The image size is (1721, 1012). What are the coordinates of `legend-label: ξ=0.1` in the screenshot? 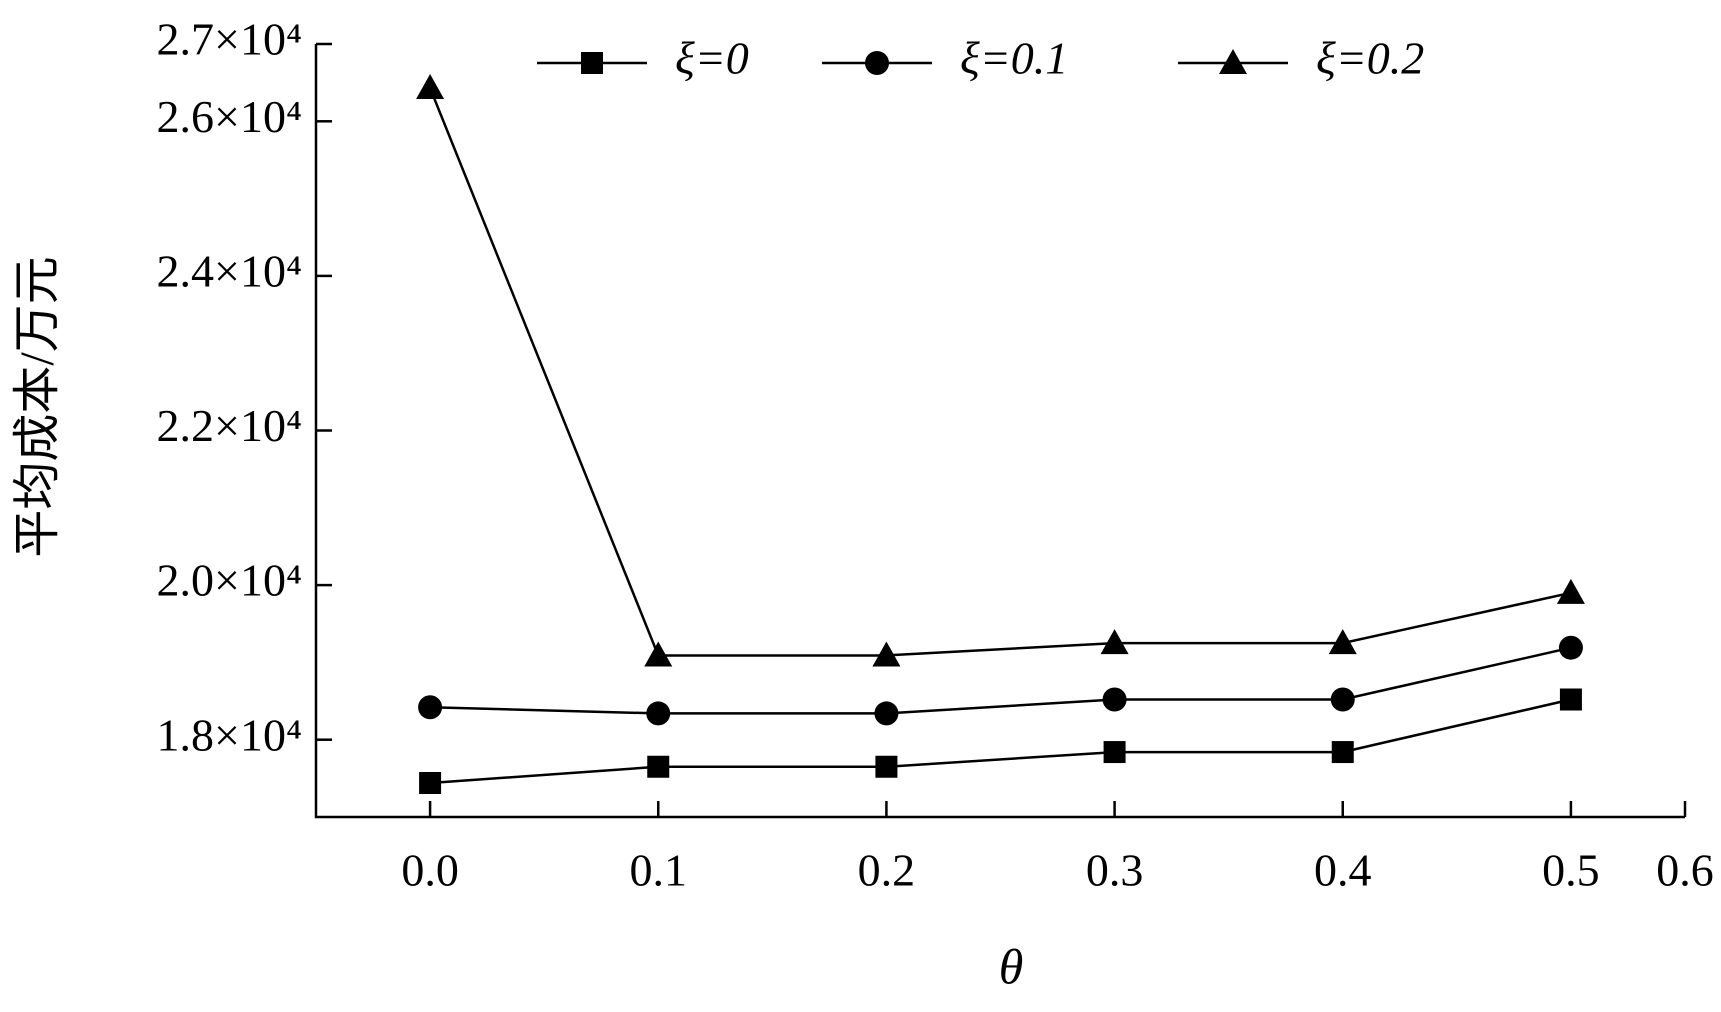 It's located at (1014, 58).